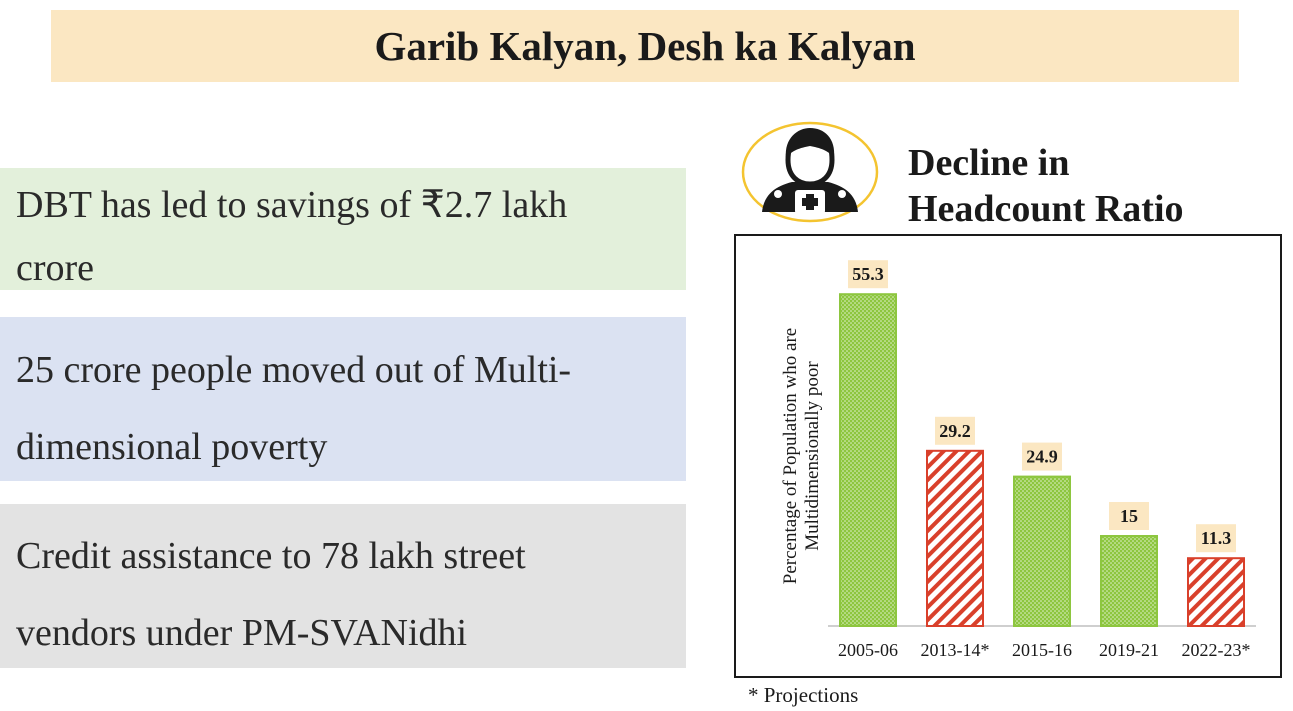 This screenshot has width=1293, height=711. I want to click on data-label: 11.3, so click(1216, 538).